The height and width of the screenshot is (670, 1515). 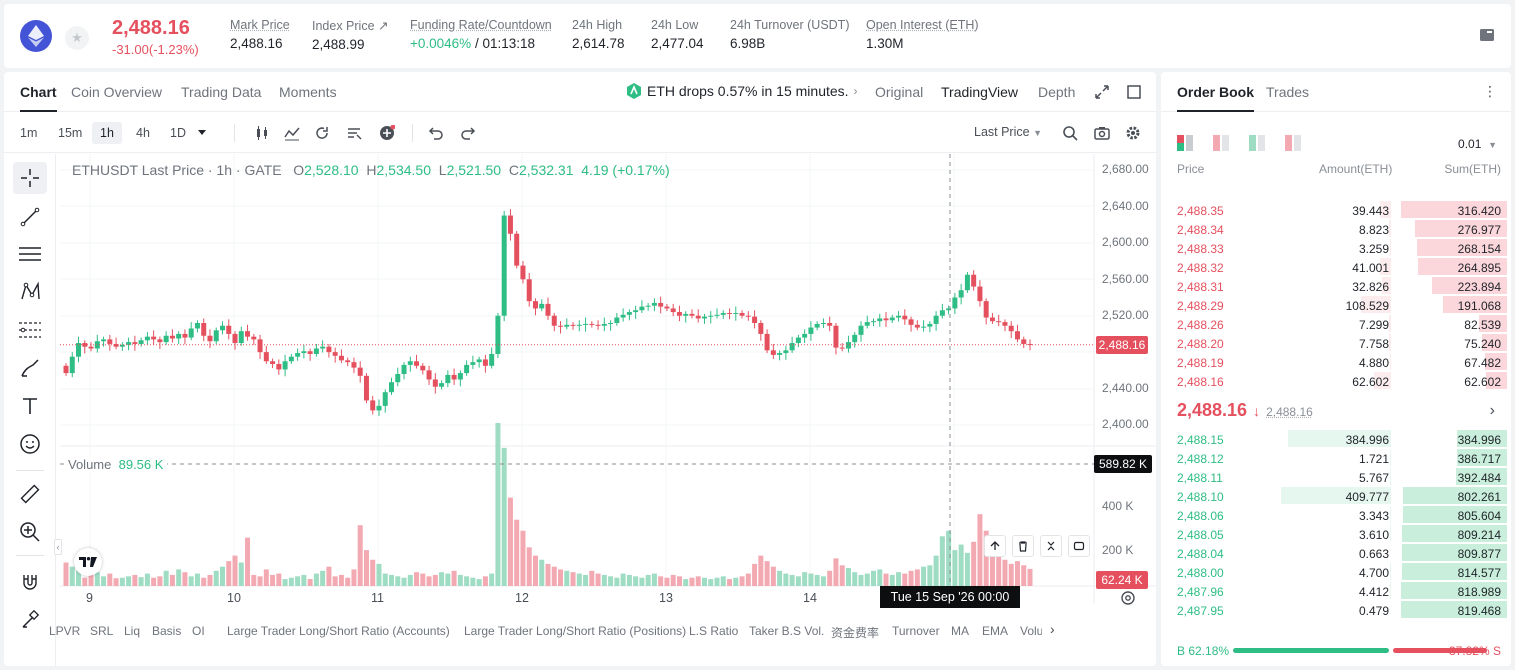 What do you see at coordinates (899, 92) in the screenshot?
I see `view-original: Original` at bounding box center [899, 92].